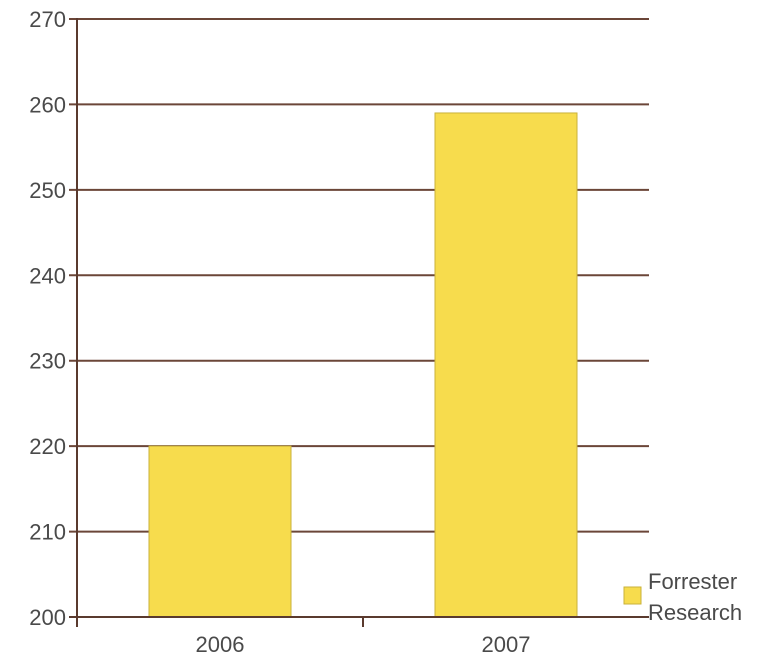  I want to click on y-tick-label: 270, so click(47, 19).